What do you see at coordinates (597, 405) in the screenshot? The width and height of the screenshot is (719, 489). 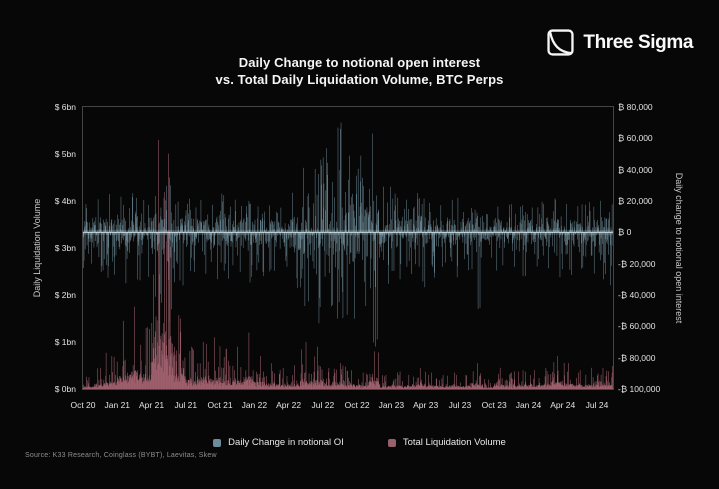 I see `x-axis-tick: Jul 24` at bounding box center [597, 405].